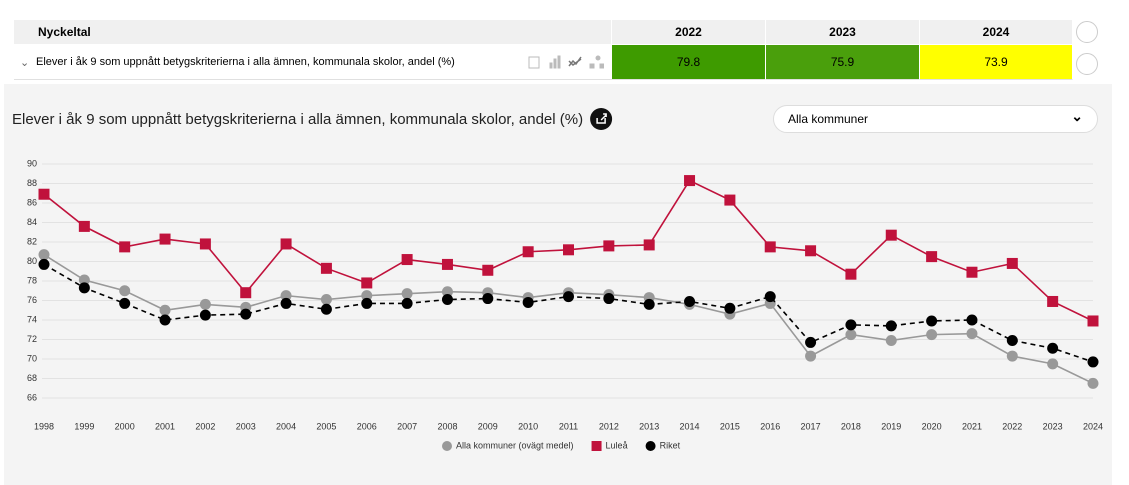 This screenshot has width=1129, height=485. Describe the element at coordinates (205, 426) in the screenshot. I see `x-tick-label: 2002` at that location.